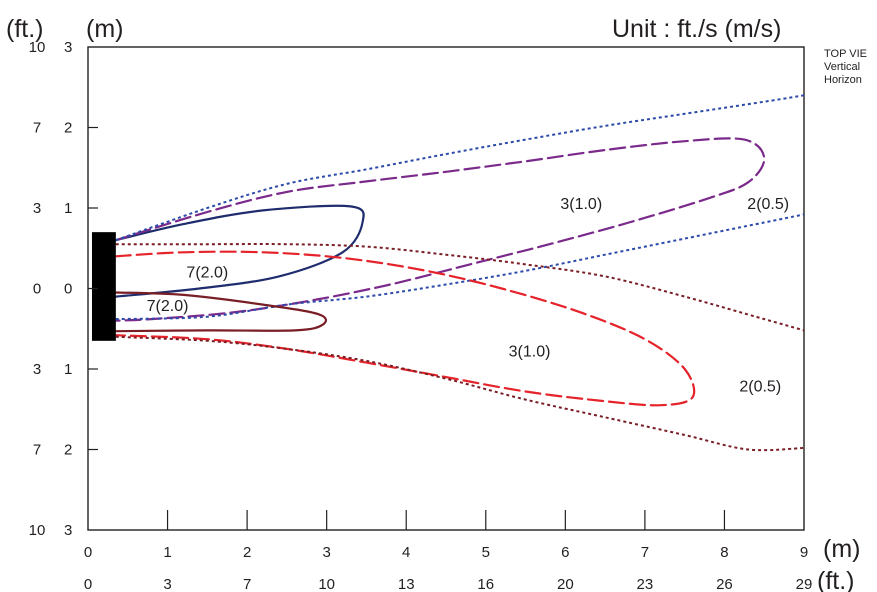 This screenshot has width=877, height=592. What do you see at coordinates (239, 251) in the screenshot?
I see `upper-7-2-0-curve` at bounding box center [239, 251].